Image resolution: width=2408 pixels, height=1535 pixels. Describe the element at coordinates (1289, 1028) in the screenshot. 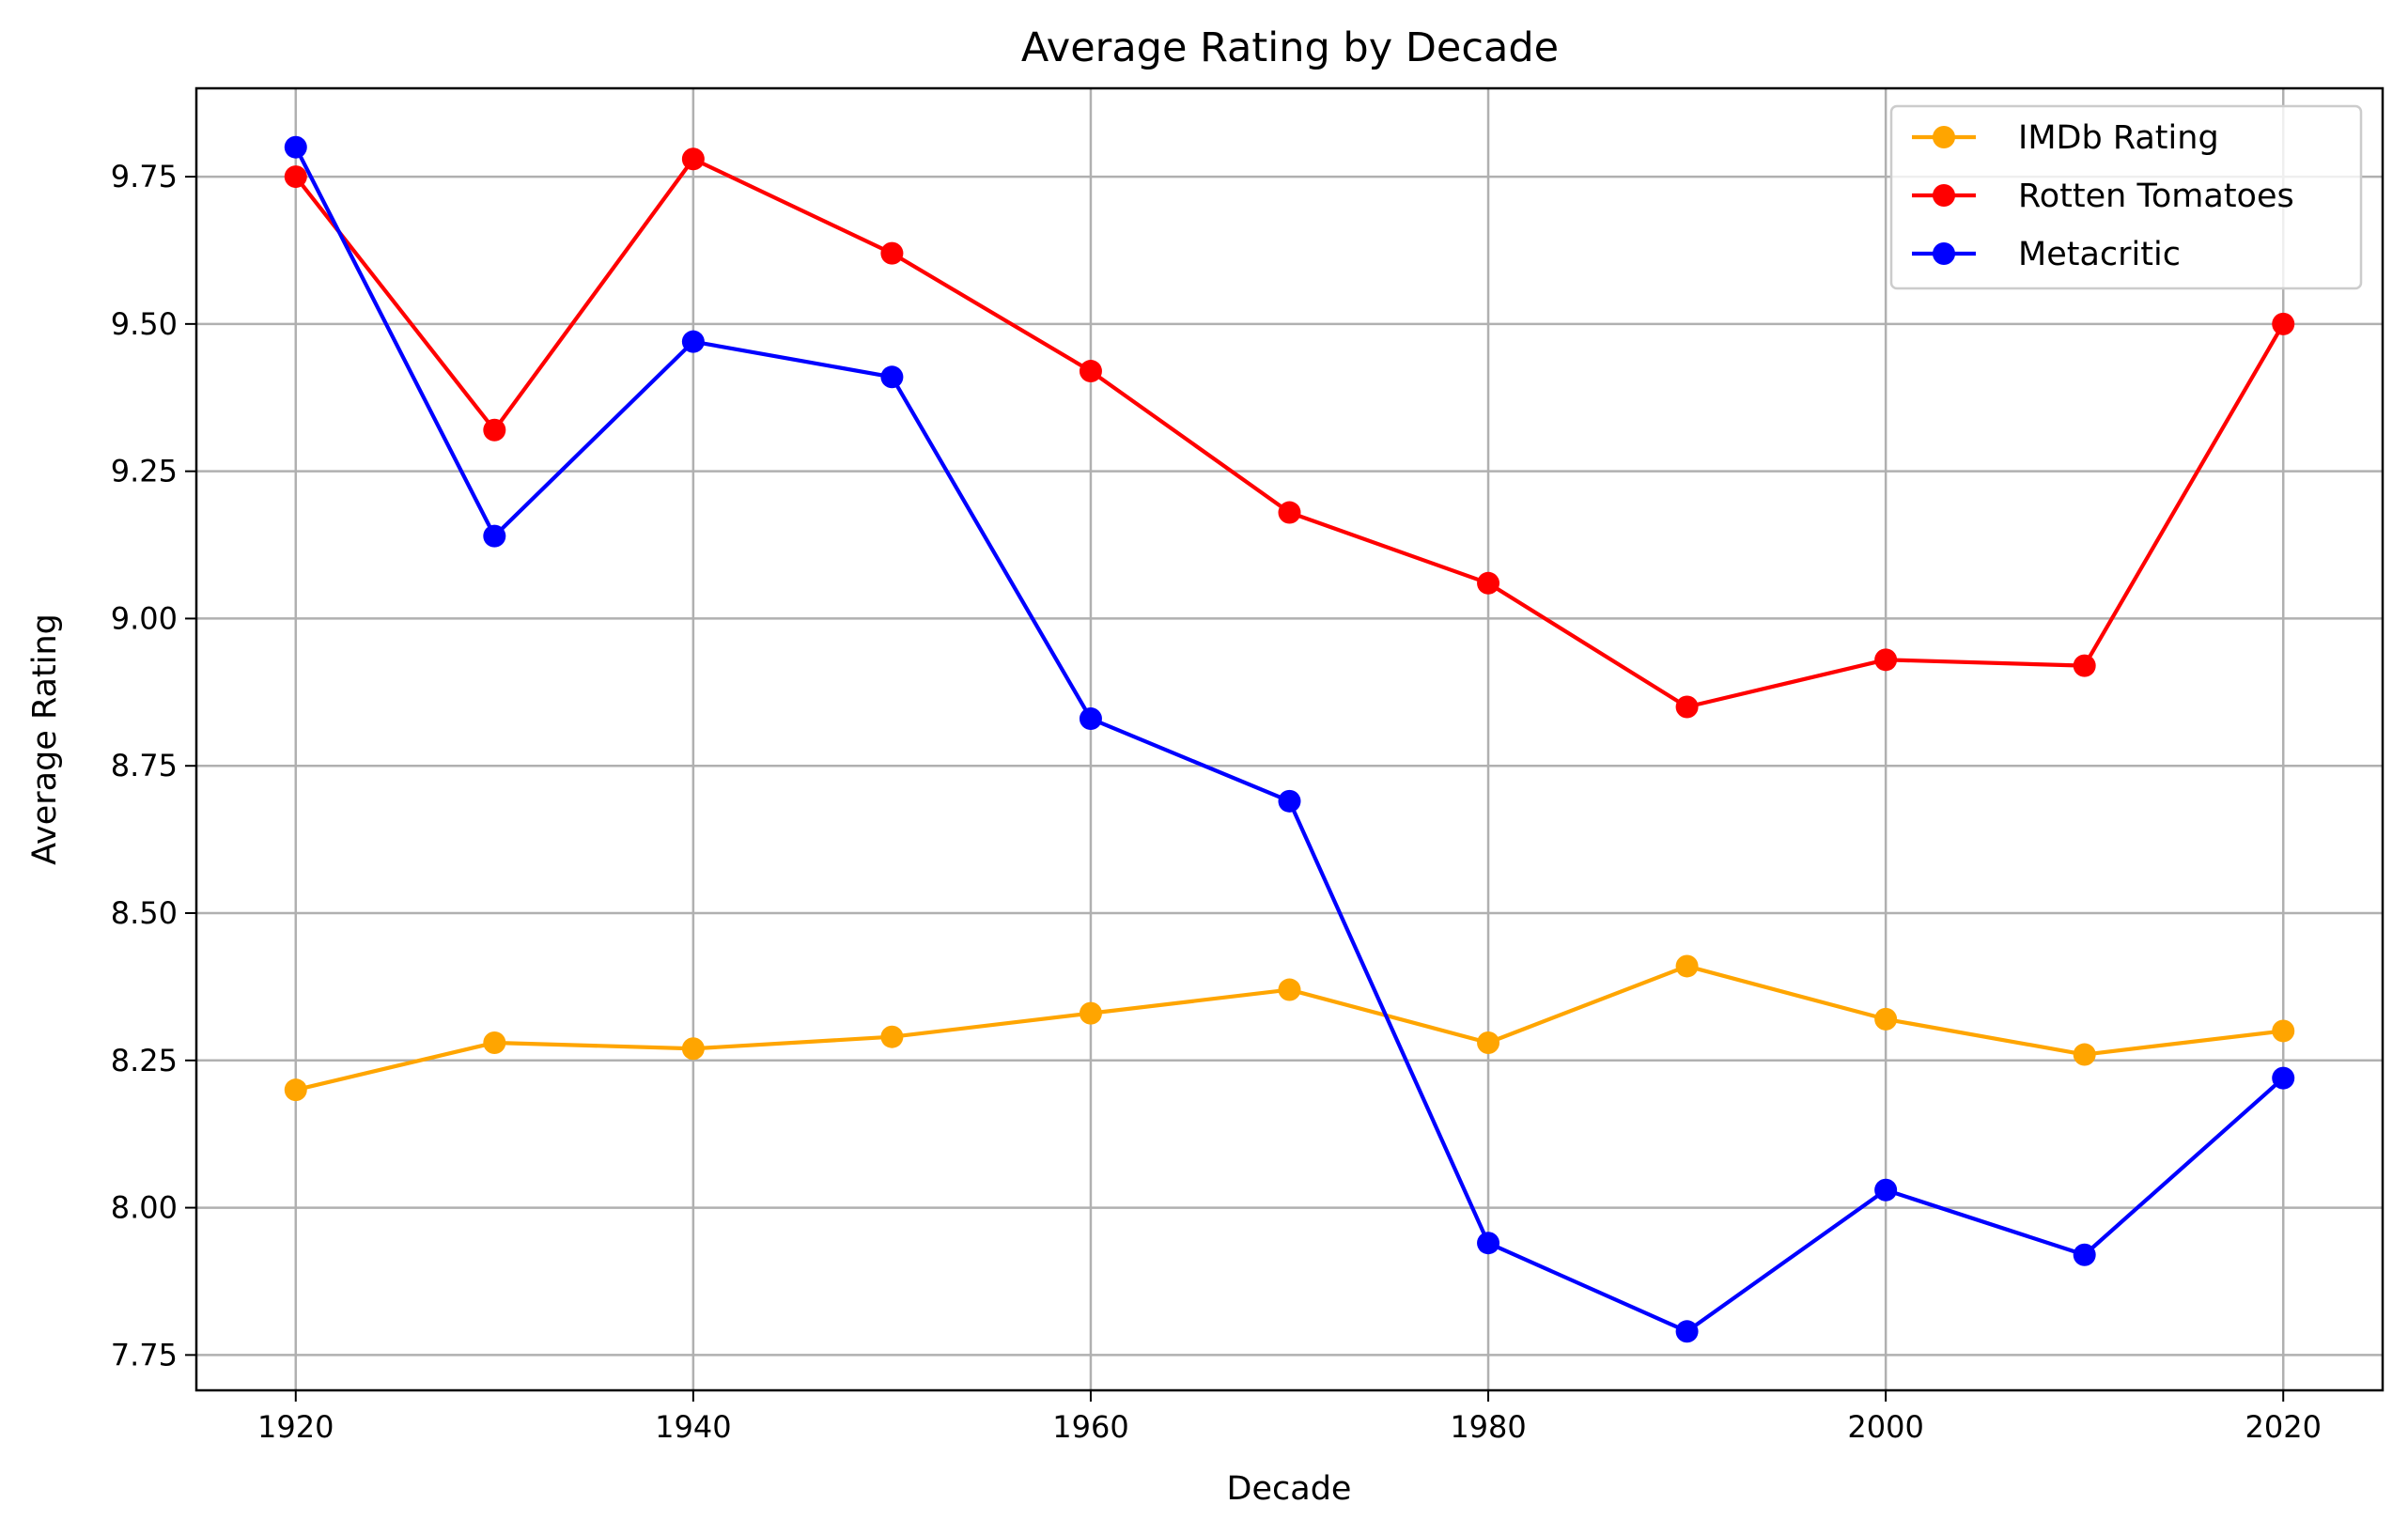

I see `series-imdb-rating` at that location.